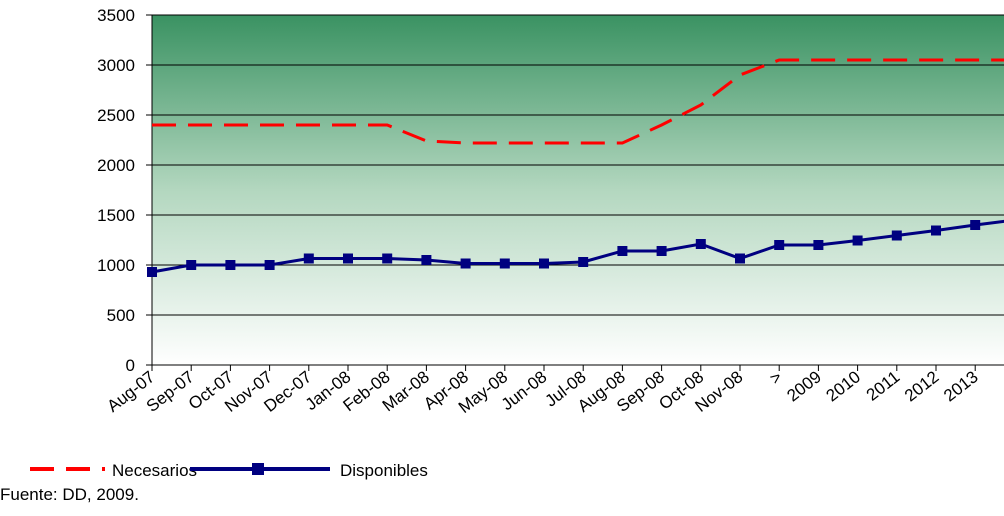 The image size is (1004, 516). Describe the element at coordinates (116, 215) in the screenshot. I see `y-tick-label: 1500` at that location.